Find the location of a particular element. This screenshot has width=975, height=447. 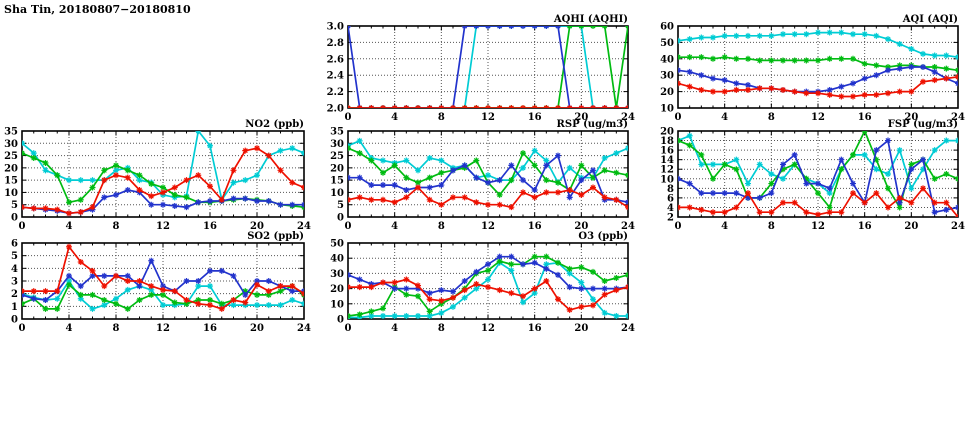

chart-so2: SO2 (ppb) 0 4 8 12 16 20 24 0 1 2 3 4 5 6 is located at coordinates (159, 283).